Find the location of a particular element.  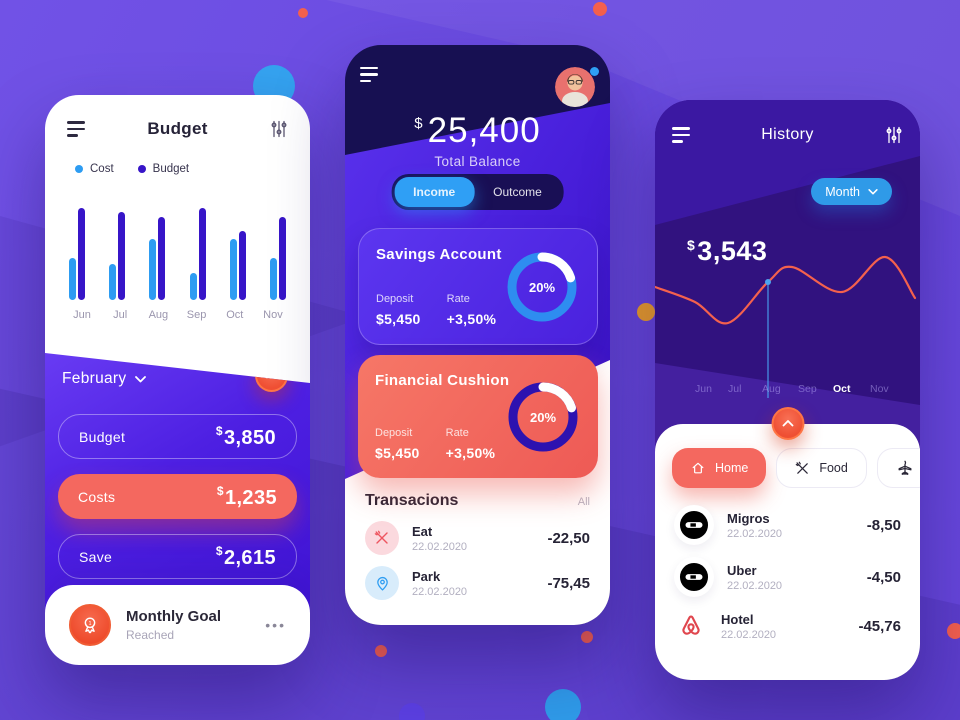

airbnb-icon is located at coordinates (691, 626).